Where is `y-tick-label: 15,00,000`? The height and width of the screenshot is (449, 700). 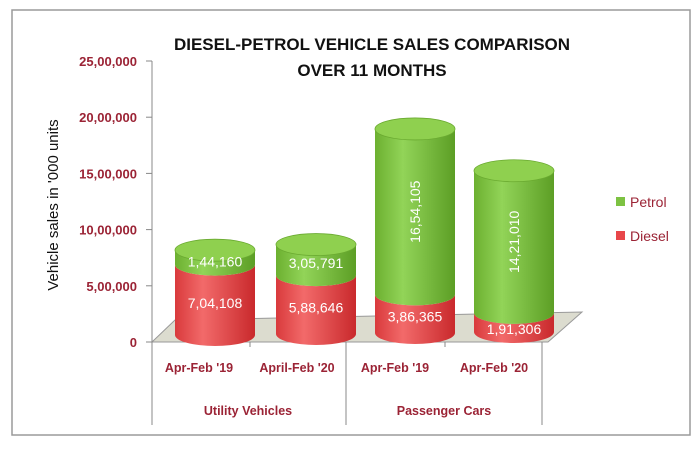
y-tick-label: 15,00,000 is located at coordinates (108, 173).